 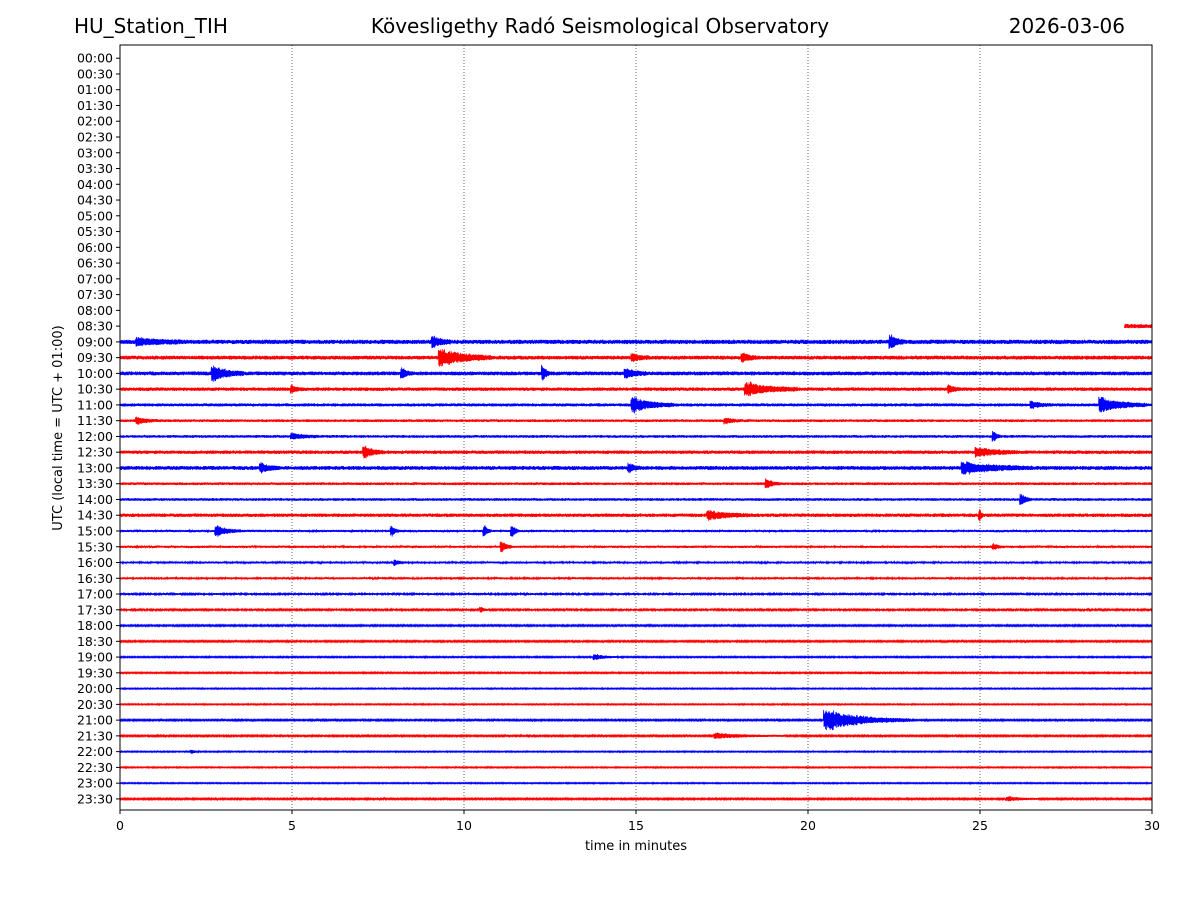 I want to click on y-tick-label: 02:30, so click(x=95, y=137).